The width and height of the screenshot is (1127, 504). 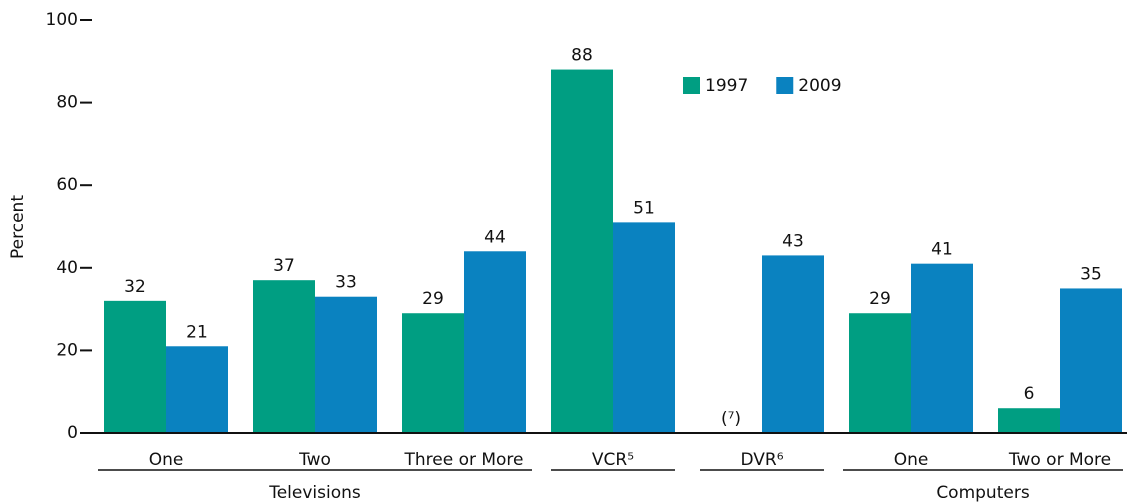 I want to click on y-axis-label: Percent, so click(x=18, y=227).